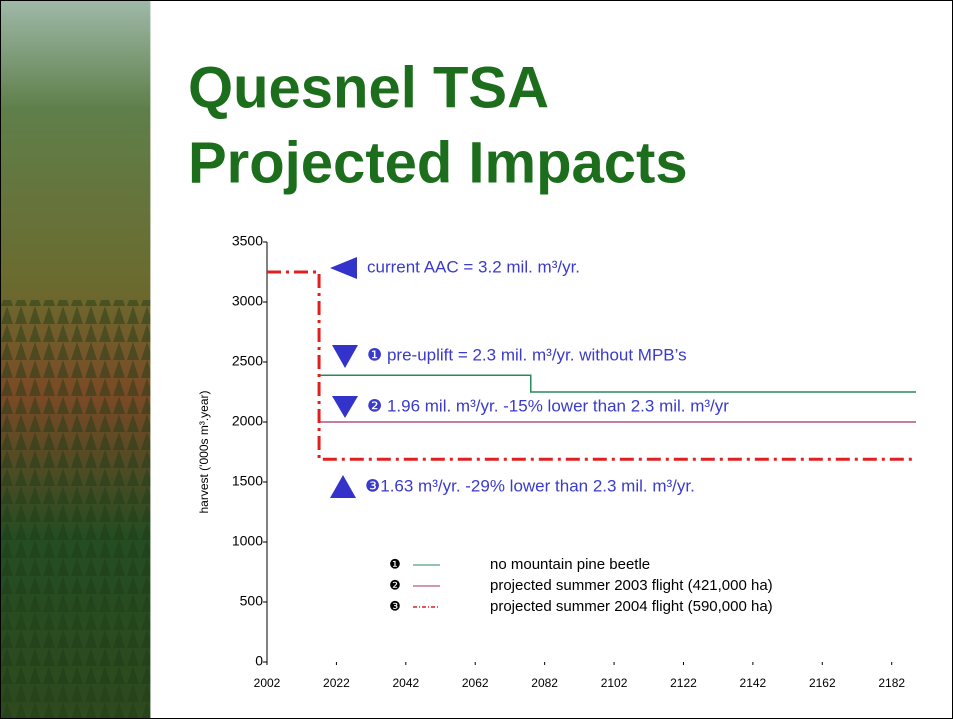 The width and height of the screenshot is (953, 719). What do you see at coordinates (570, 564) in the screenshot?
I see `legend-label: no mountain pine beetle` at bounding box center [570, 564].